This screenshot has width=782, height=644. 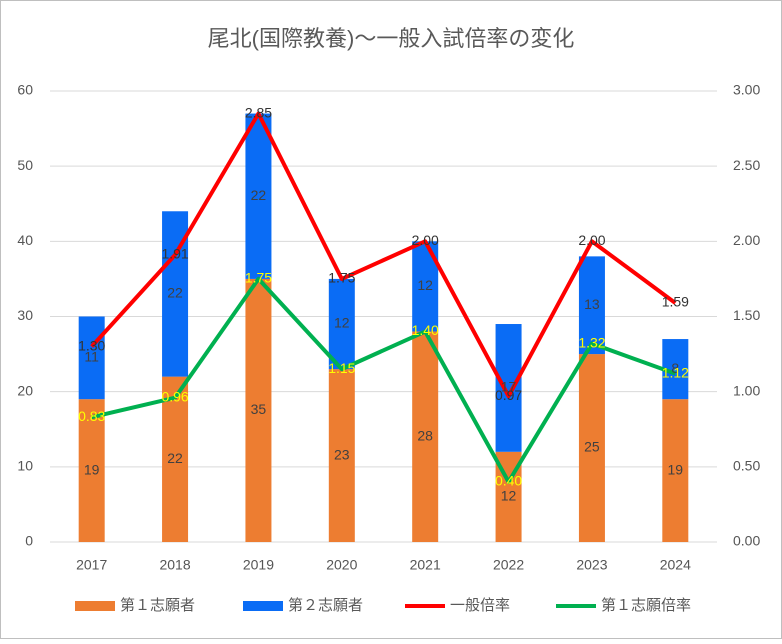 I want to click on line-label: 0.83, so click(x=91, y=416).